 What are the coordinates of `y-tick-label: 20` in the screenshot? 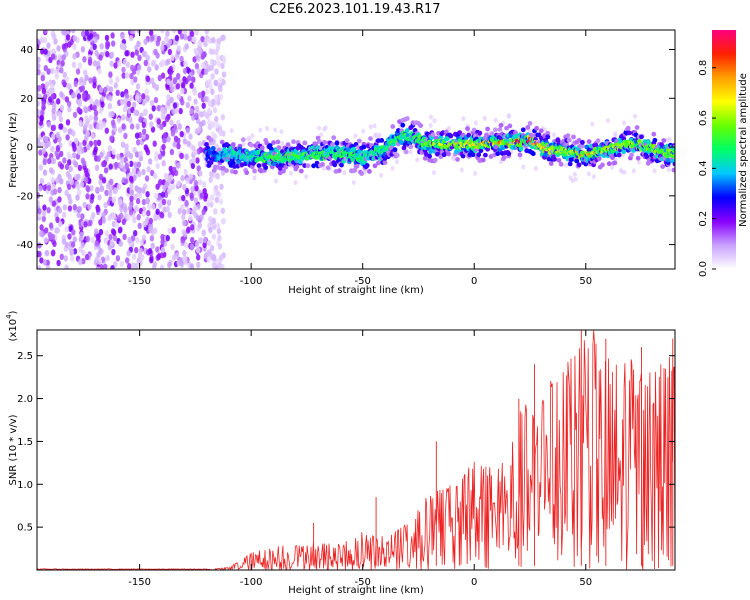 It's located at (26, 99).